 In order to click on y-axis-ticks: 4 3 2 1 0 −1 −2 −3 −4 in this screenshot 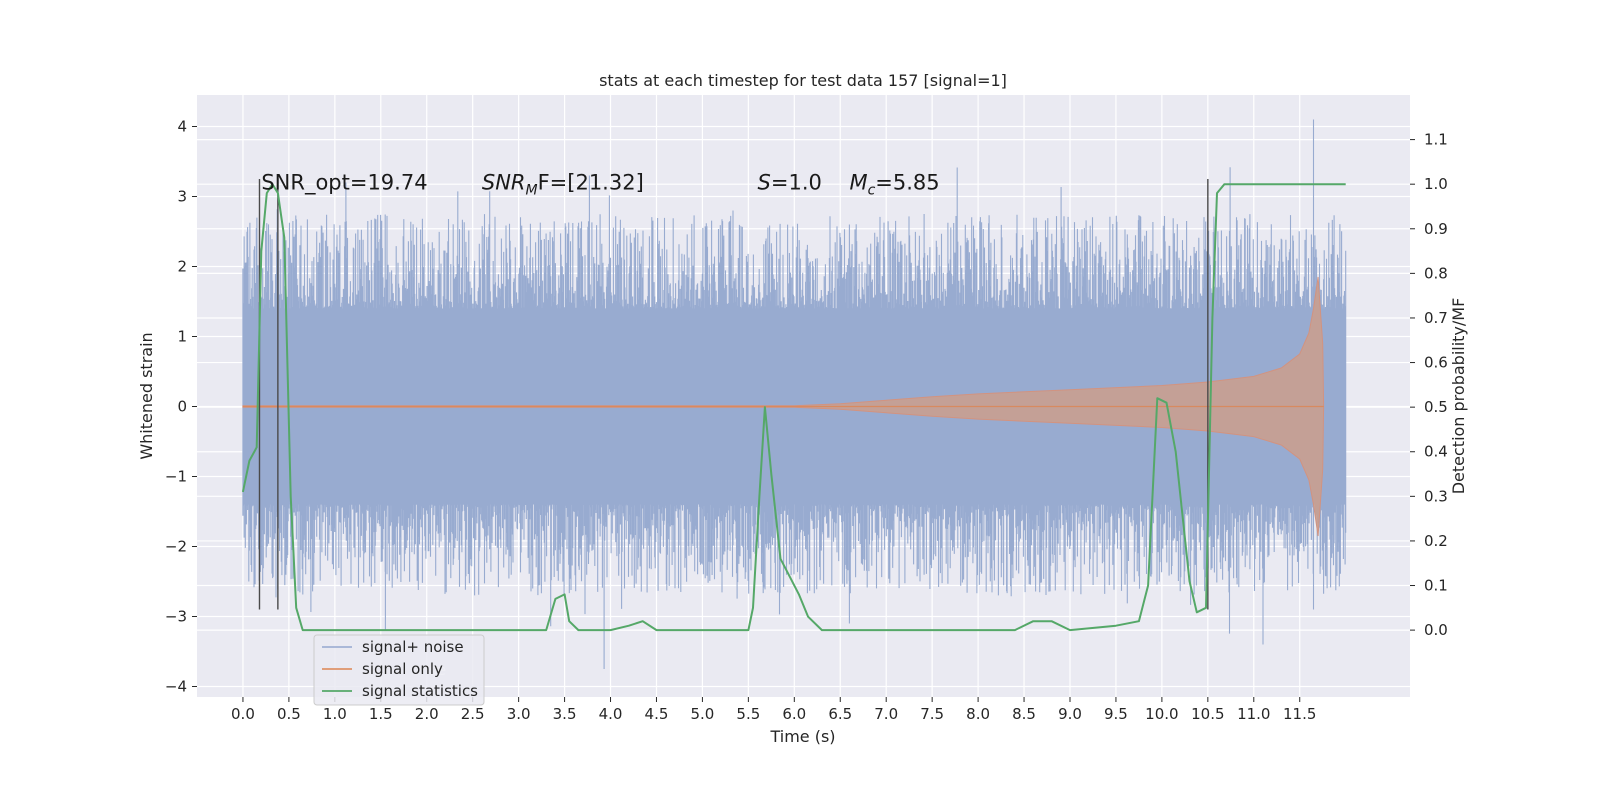, I will do `click(181, 407)`.